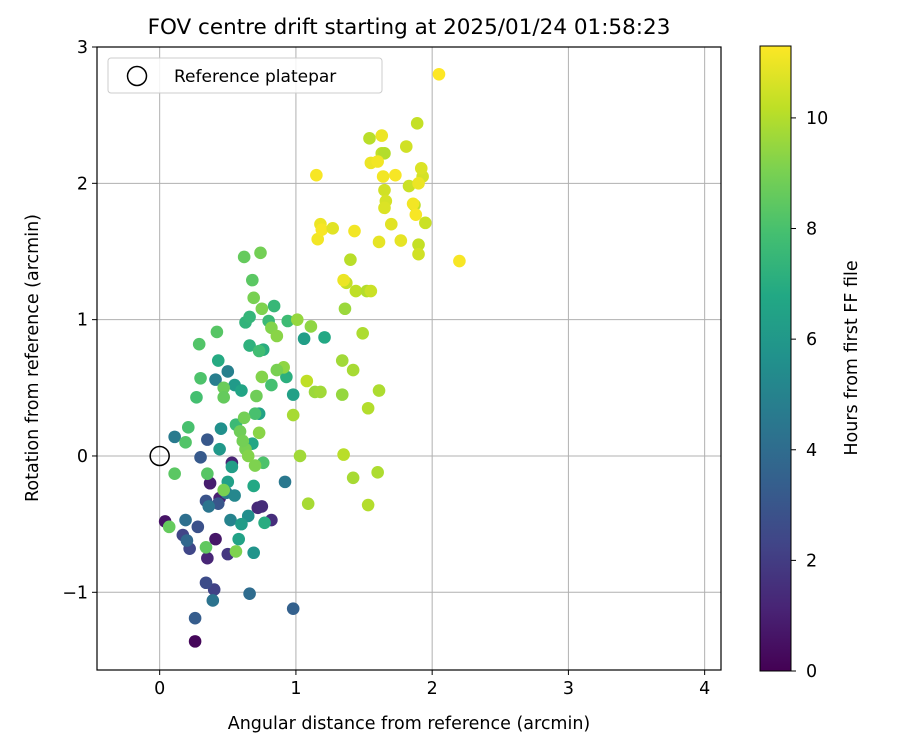 This screenshot has width=900, height=750. What do you see at coordinates (568, 689) in the screenshot?
I see `x-tick-label: 3` at bounding box center [568, 689].